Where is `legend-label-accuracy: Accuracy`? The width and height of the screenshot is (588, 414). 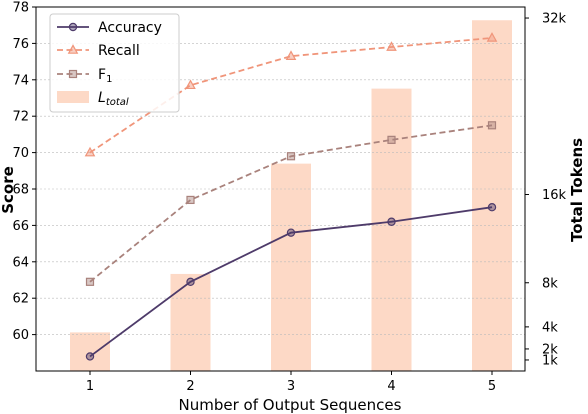
legend-label-accuracy: Accuracy is located at coordinates (130, 28).